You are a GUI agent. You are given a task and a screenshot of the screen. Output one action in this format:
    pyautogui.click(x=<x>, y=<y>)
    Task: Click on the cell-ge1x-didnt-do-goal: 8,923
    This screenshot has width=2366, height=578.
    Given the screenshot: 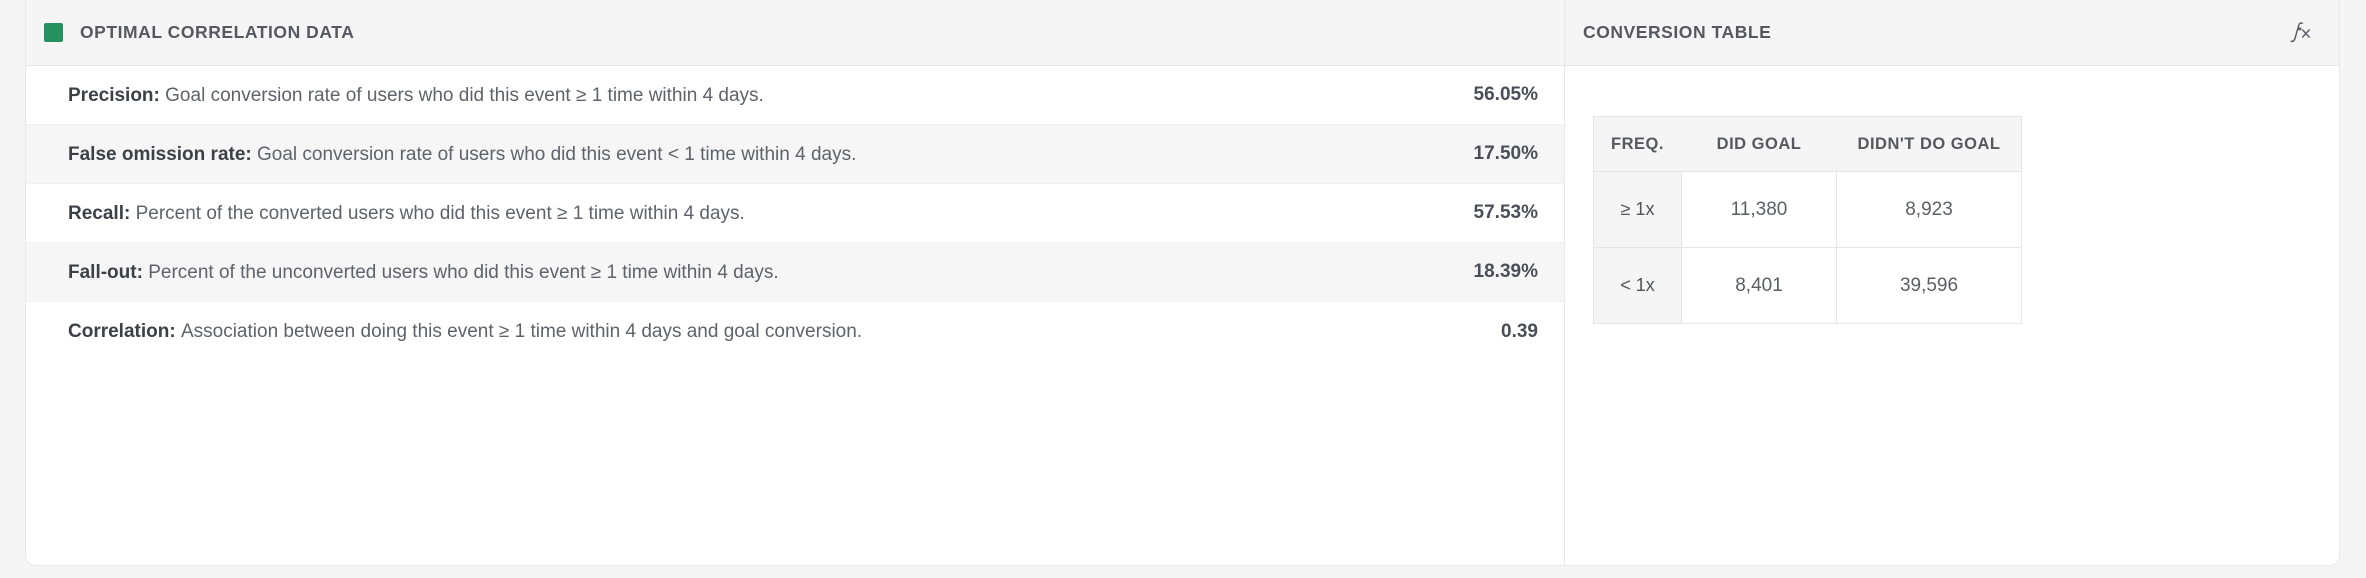 What is the action you would take?
    pyautogui.click(x=1929, y=209)
    